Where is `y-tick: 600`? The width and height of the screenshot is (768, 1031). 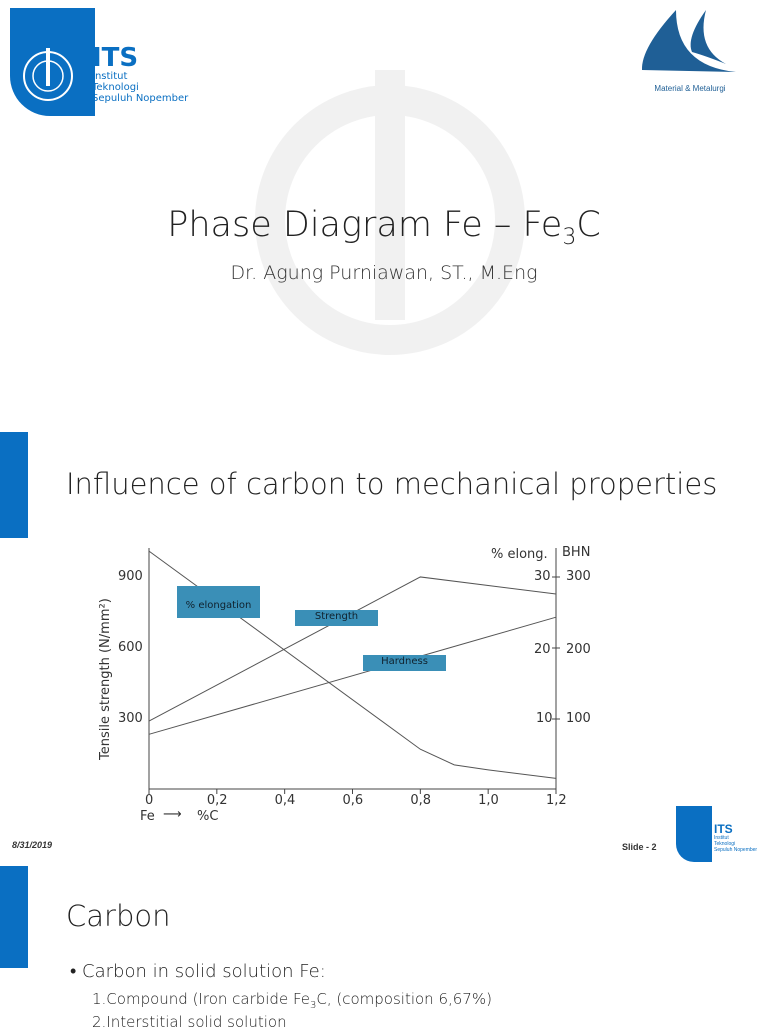
y-tick: 600 is located at coordinates (130, 647).